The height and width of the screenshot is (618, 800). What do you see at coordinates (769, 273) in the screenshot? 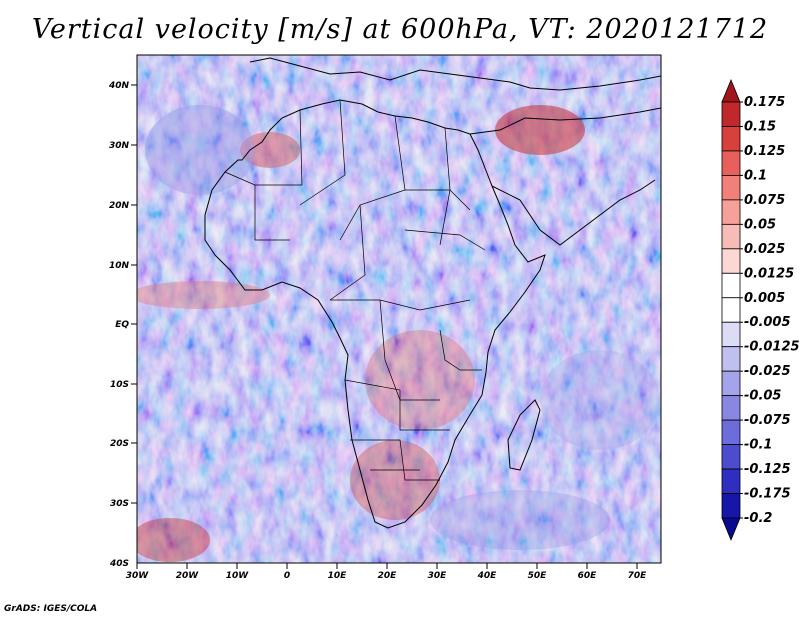
I see `colorbar-label: 0.0125` at bounding box center [769, 273].